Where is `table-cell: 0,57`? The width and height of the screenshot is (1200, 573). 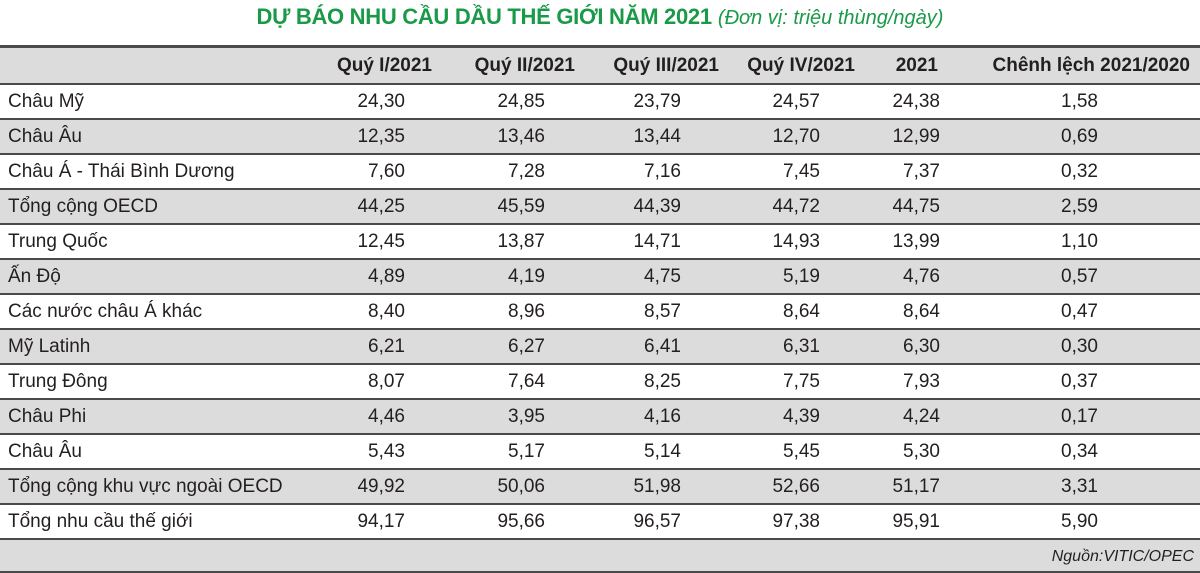 table-cell: 0,57 is located at coordinates (1079, 276).